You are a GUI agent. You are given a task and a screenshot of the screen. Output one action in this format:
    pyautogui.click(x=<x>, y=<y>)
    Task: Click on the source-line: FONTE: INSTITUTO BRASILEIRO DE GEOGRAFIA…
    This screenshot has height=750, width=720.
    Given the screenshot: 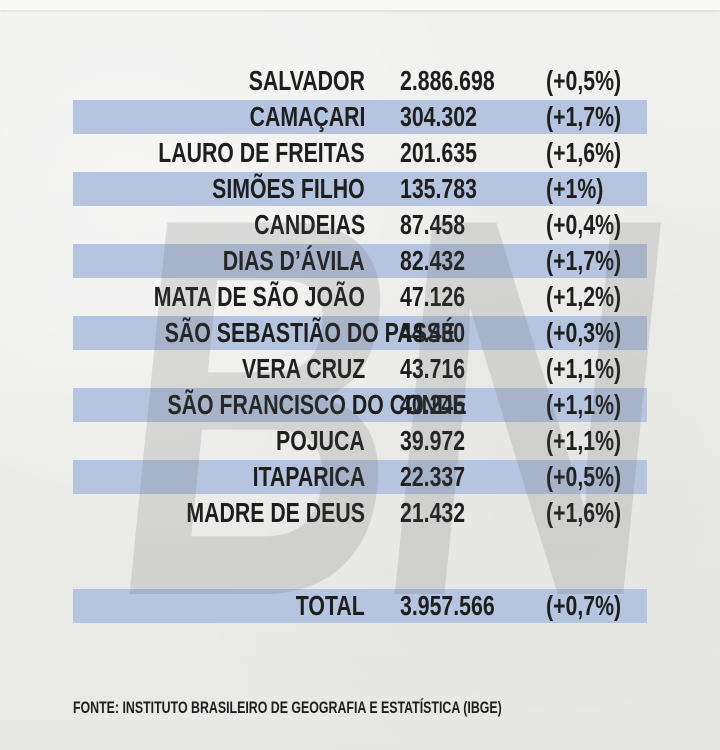 What is the action you would take?
    pyautogui.click(x=359, y=708)
    